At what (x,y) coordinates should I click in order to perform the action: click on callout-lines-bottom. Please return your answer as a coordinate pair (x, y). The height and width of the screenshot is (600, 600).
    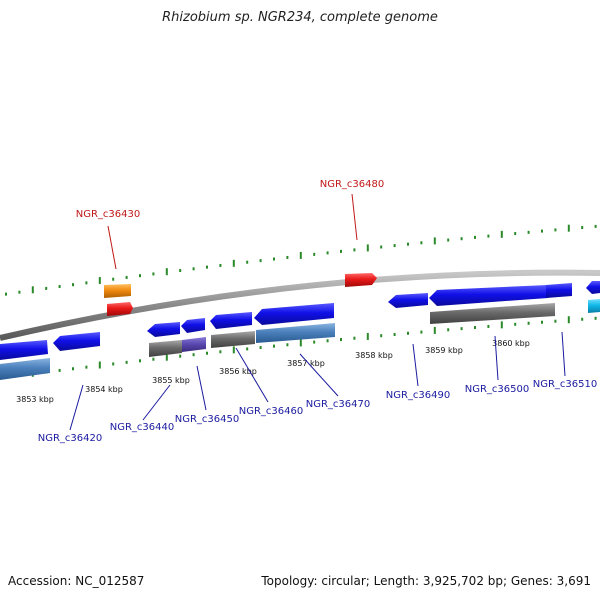
    Looking at the image, I should click on (317, 381).